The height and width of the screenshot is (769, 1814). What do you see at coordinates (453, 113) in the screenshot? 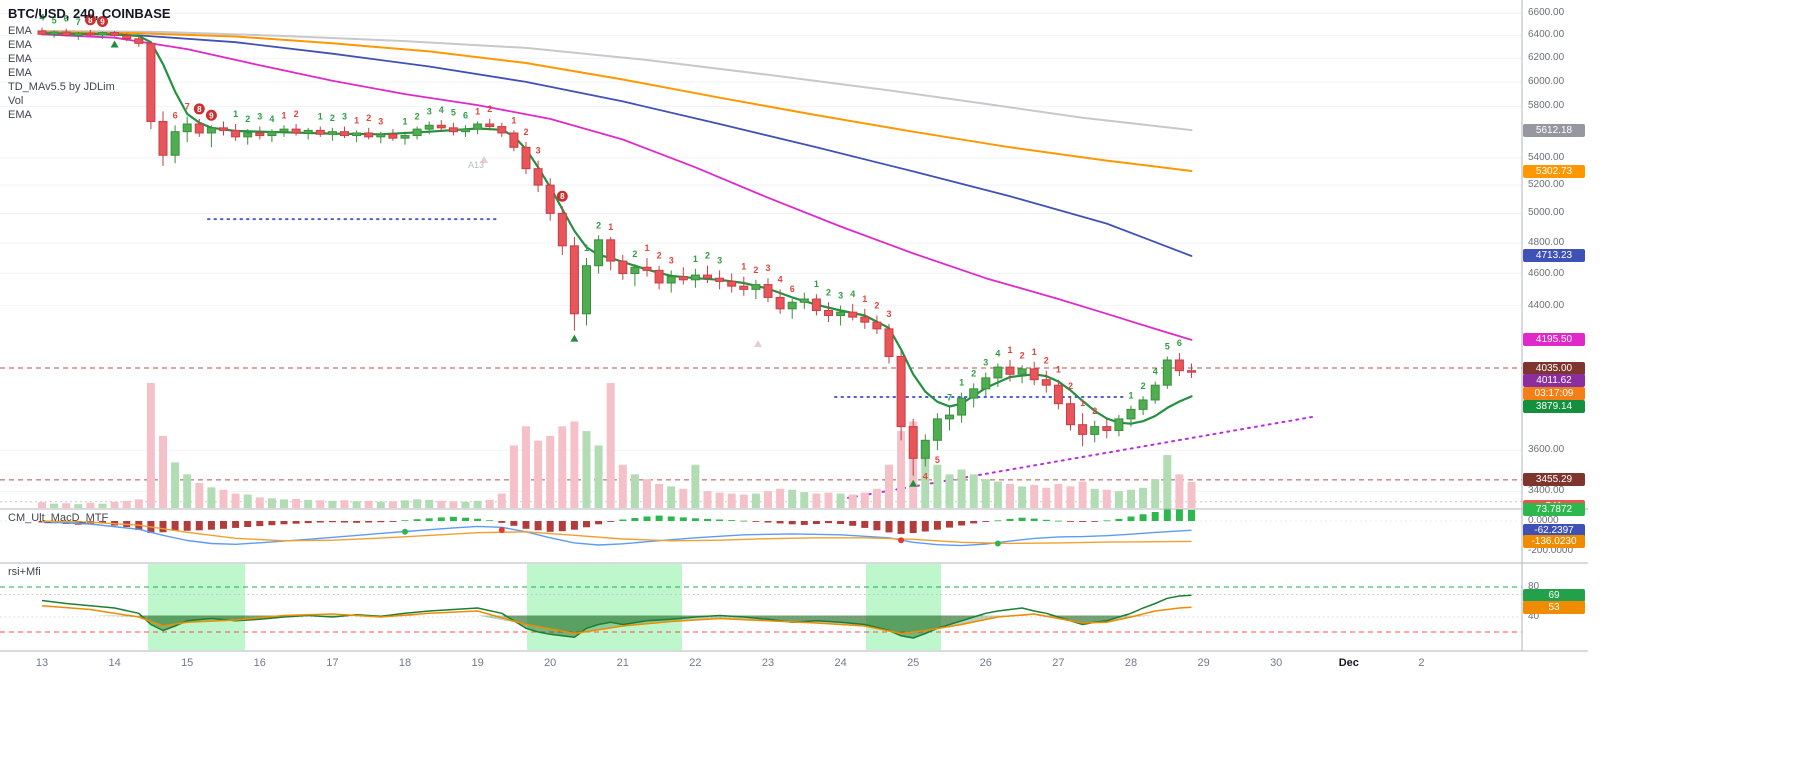
I see `td-count-number: 5` at bounding box center [453, 113].